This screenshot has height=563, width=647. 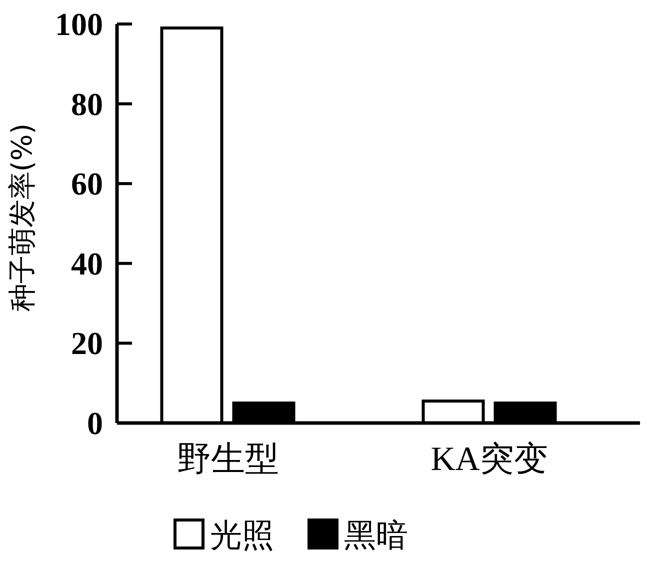 What do you see at coordinates (227, 459) in the screenshot?
I see `x-tick-label: 野生型` at bounding box center [227, 459].